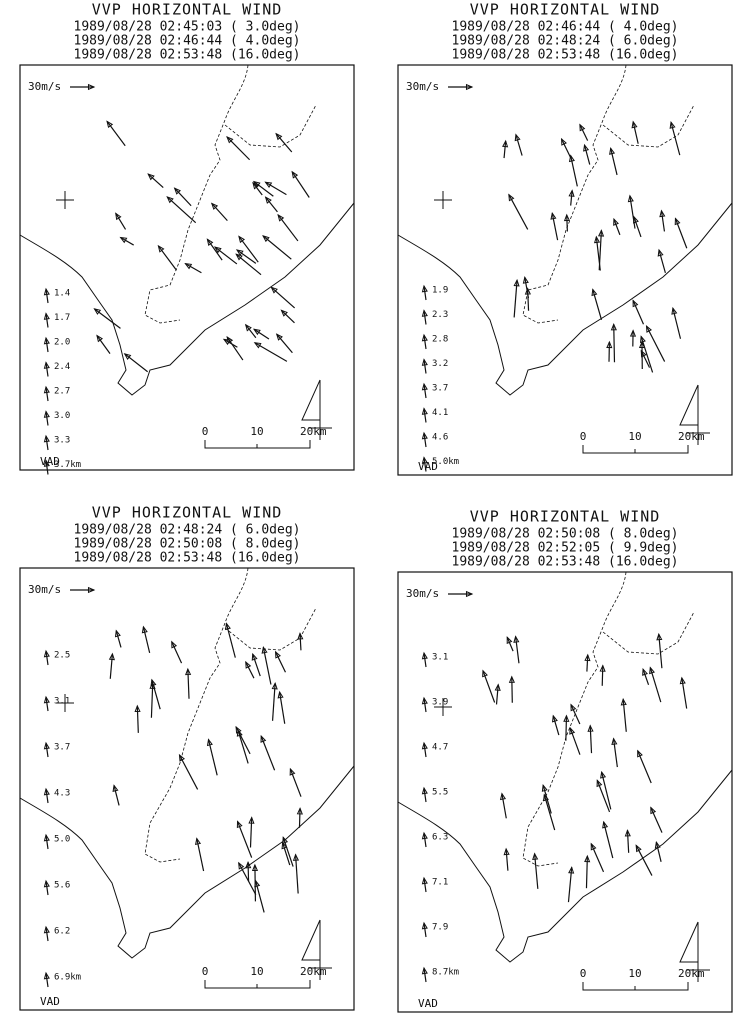 Image resolution: width=742 pixels, height=1025 pixels. I want to click on vad-height: 3.0, so click(62, 416).